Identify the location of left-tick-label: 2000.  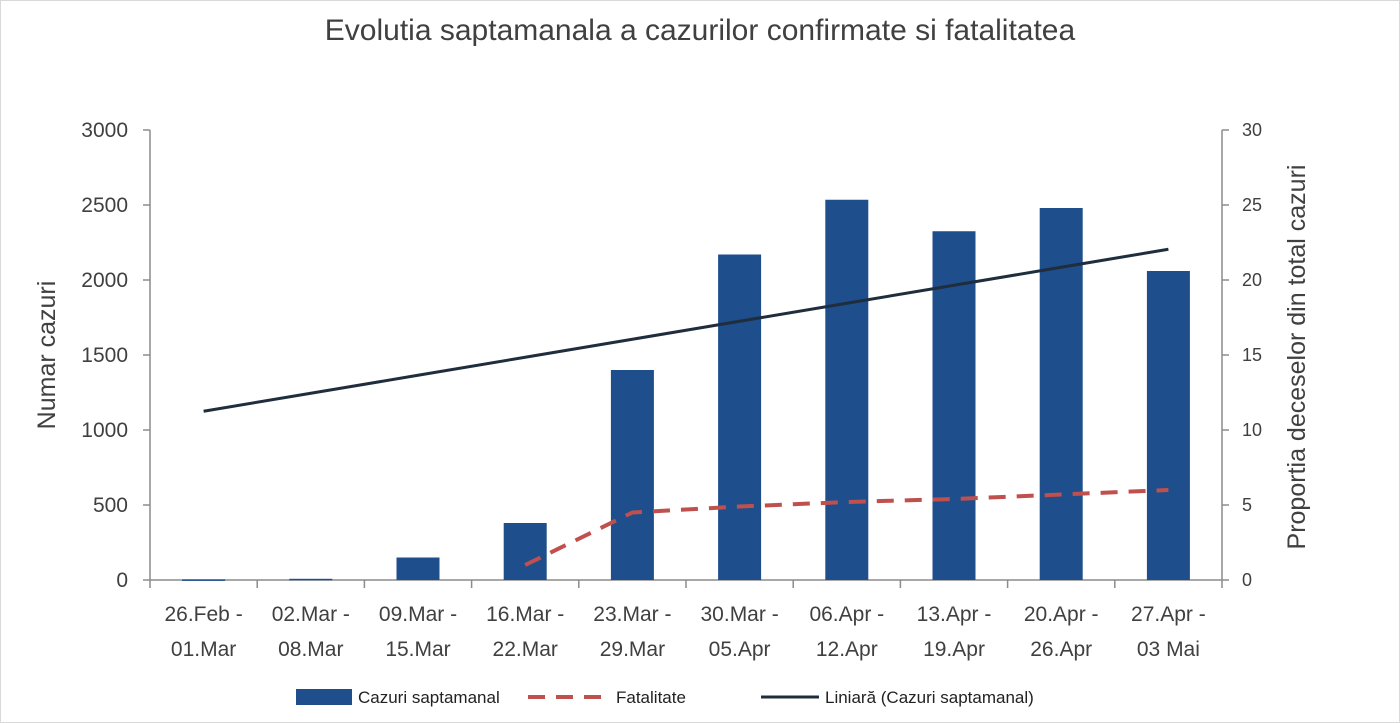
(104, 280).